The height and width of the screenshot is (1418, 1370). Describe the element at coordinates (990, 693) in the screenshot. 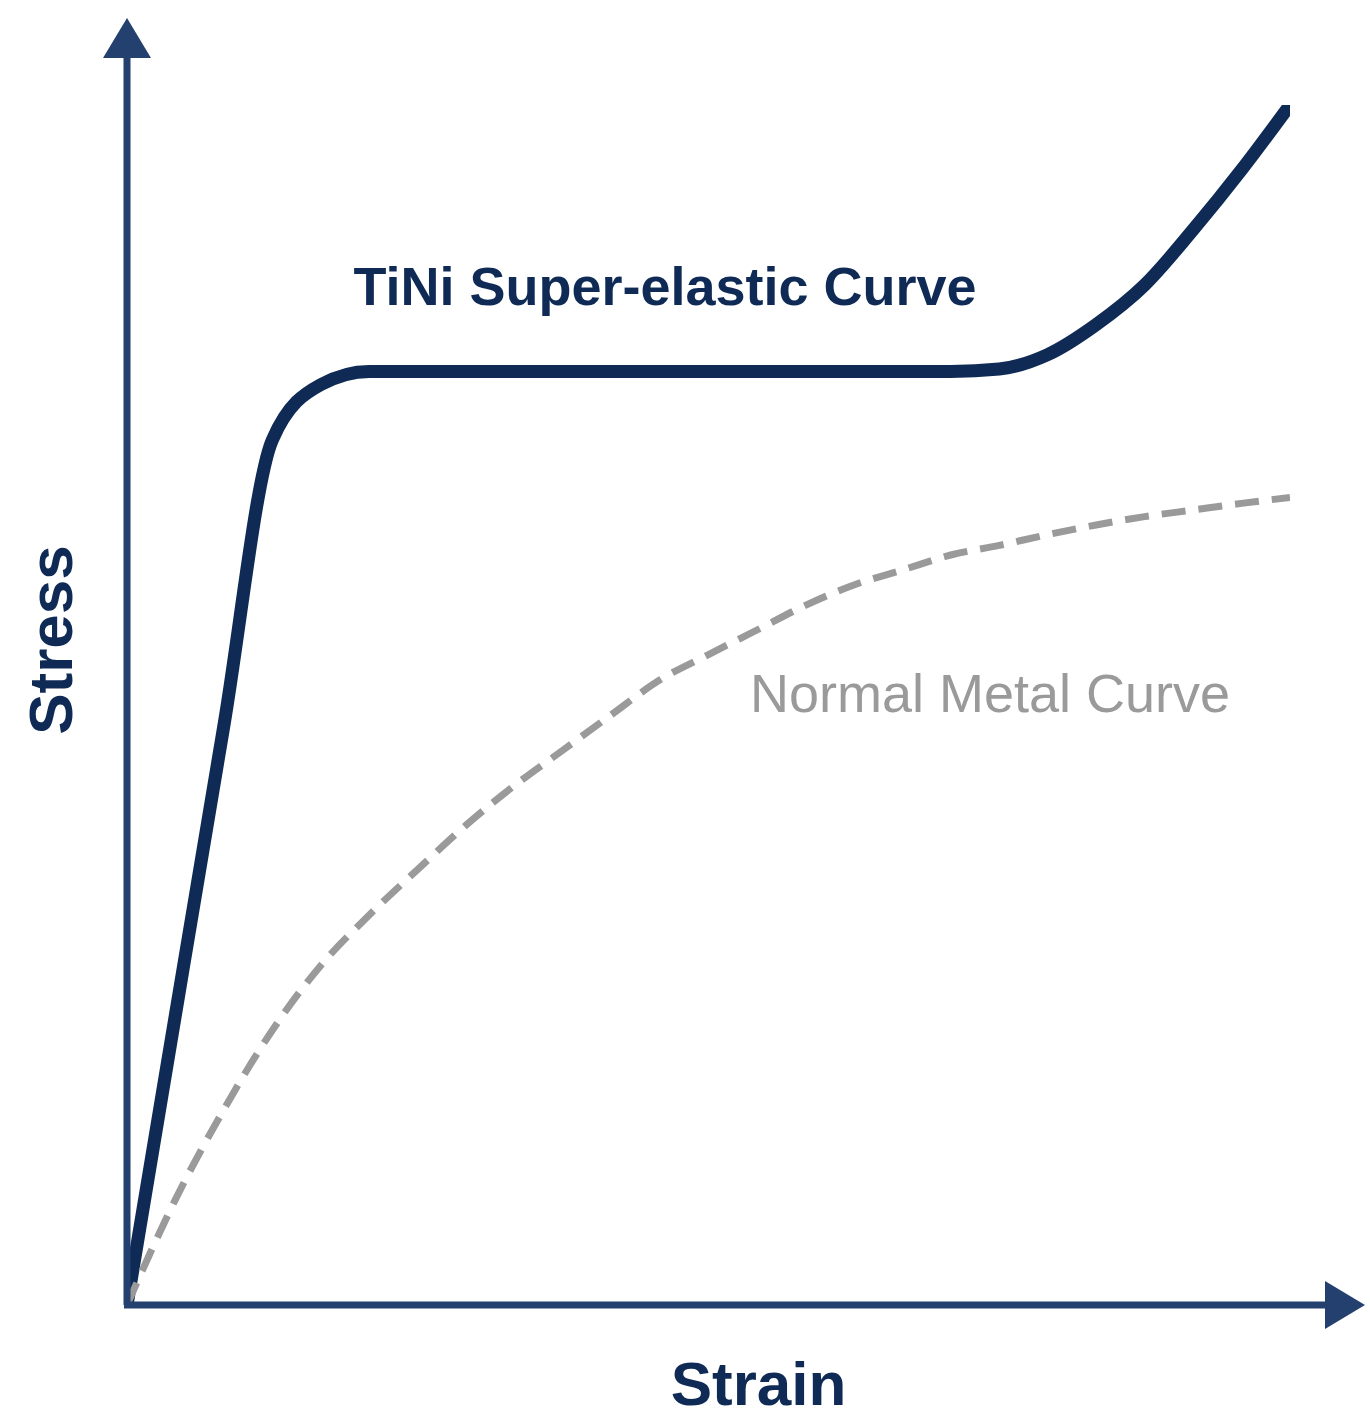

I see `series-label: Normal Metal Curve` at that location.